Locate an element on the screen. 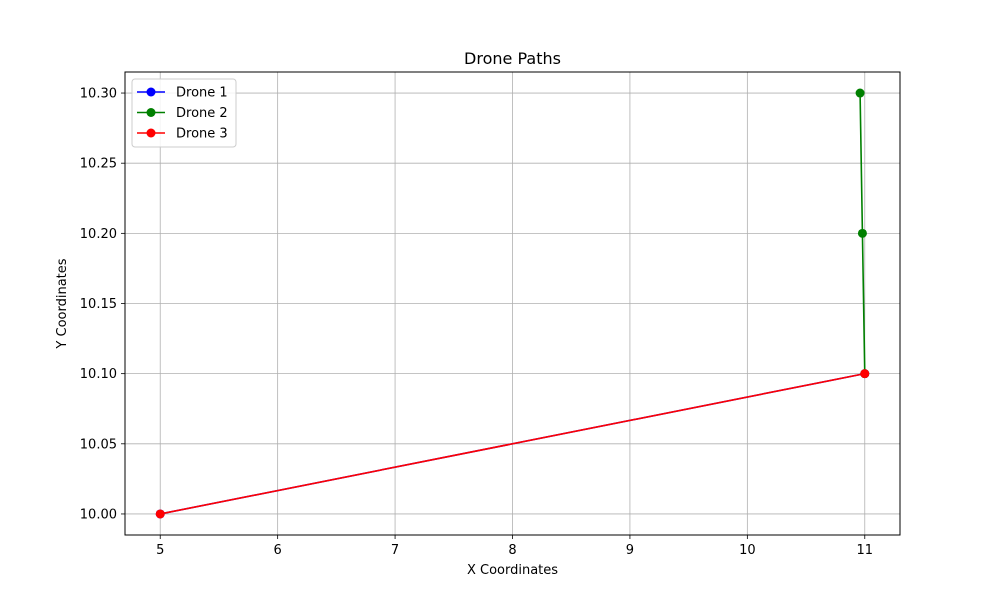  x-tick-label: 6 is located at coordinates (278, 550).